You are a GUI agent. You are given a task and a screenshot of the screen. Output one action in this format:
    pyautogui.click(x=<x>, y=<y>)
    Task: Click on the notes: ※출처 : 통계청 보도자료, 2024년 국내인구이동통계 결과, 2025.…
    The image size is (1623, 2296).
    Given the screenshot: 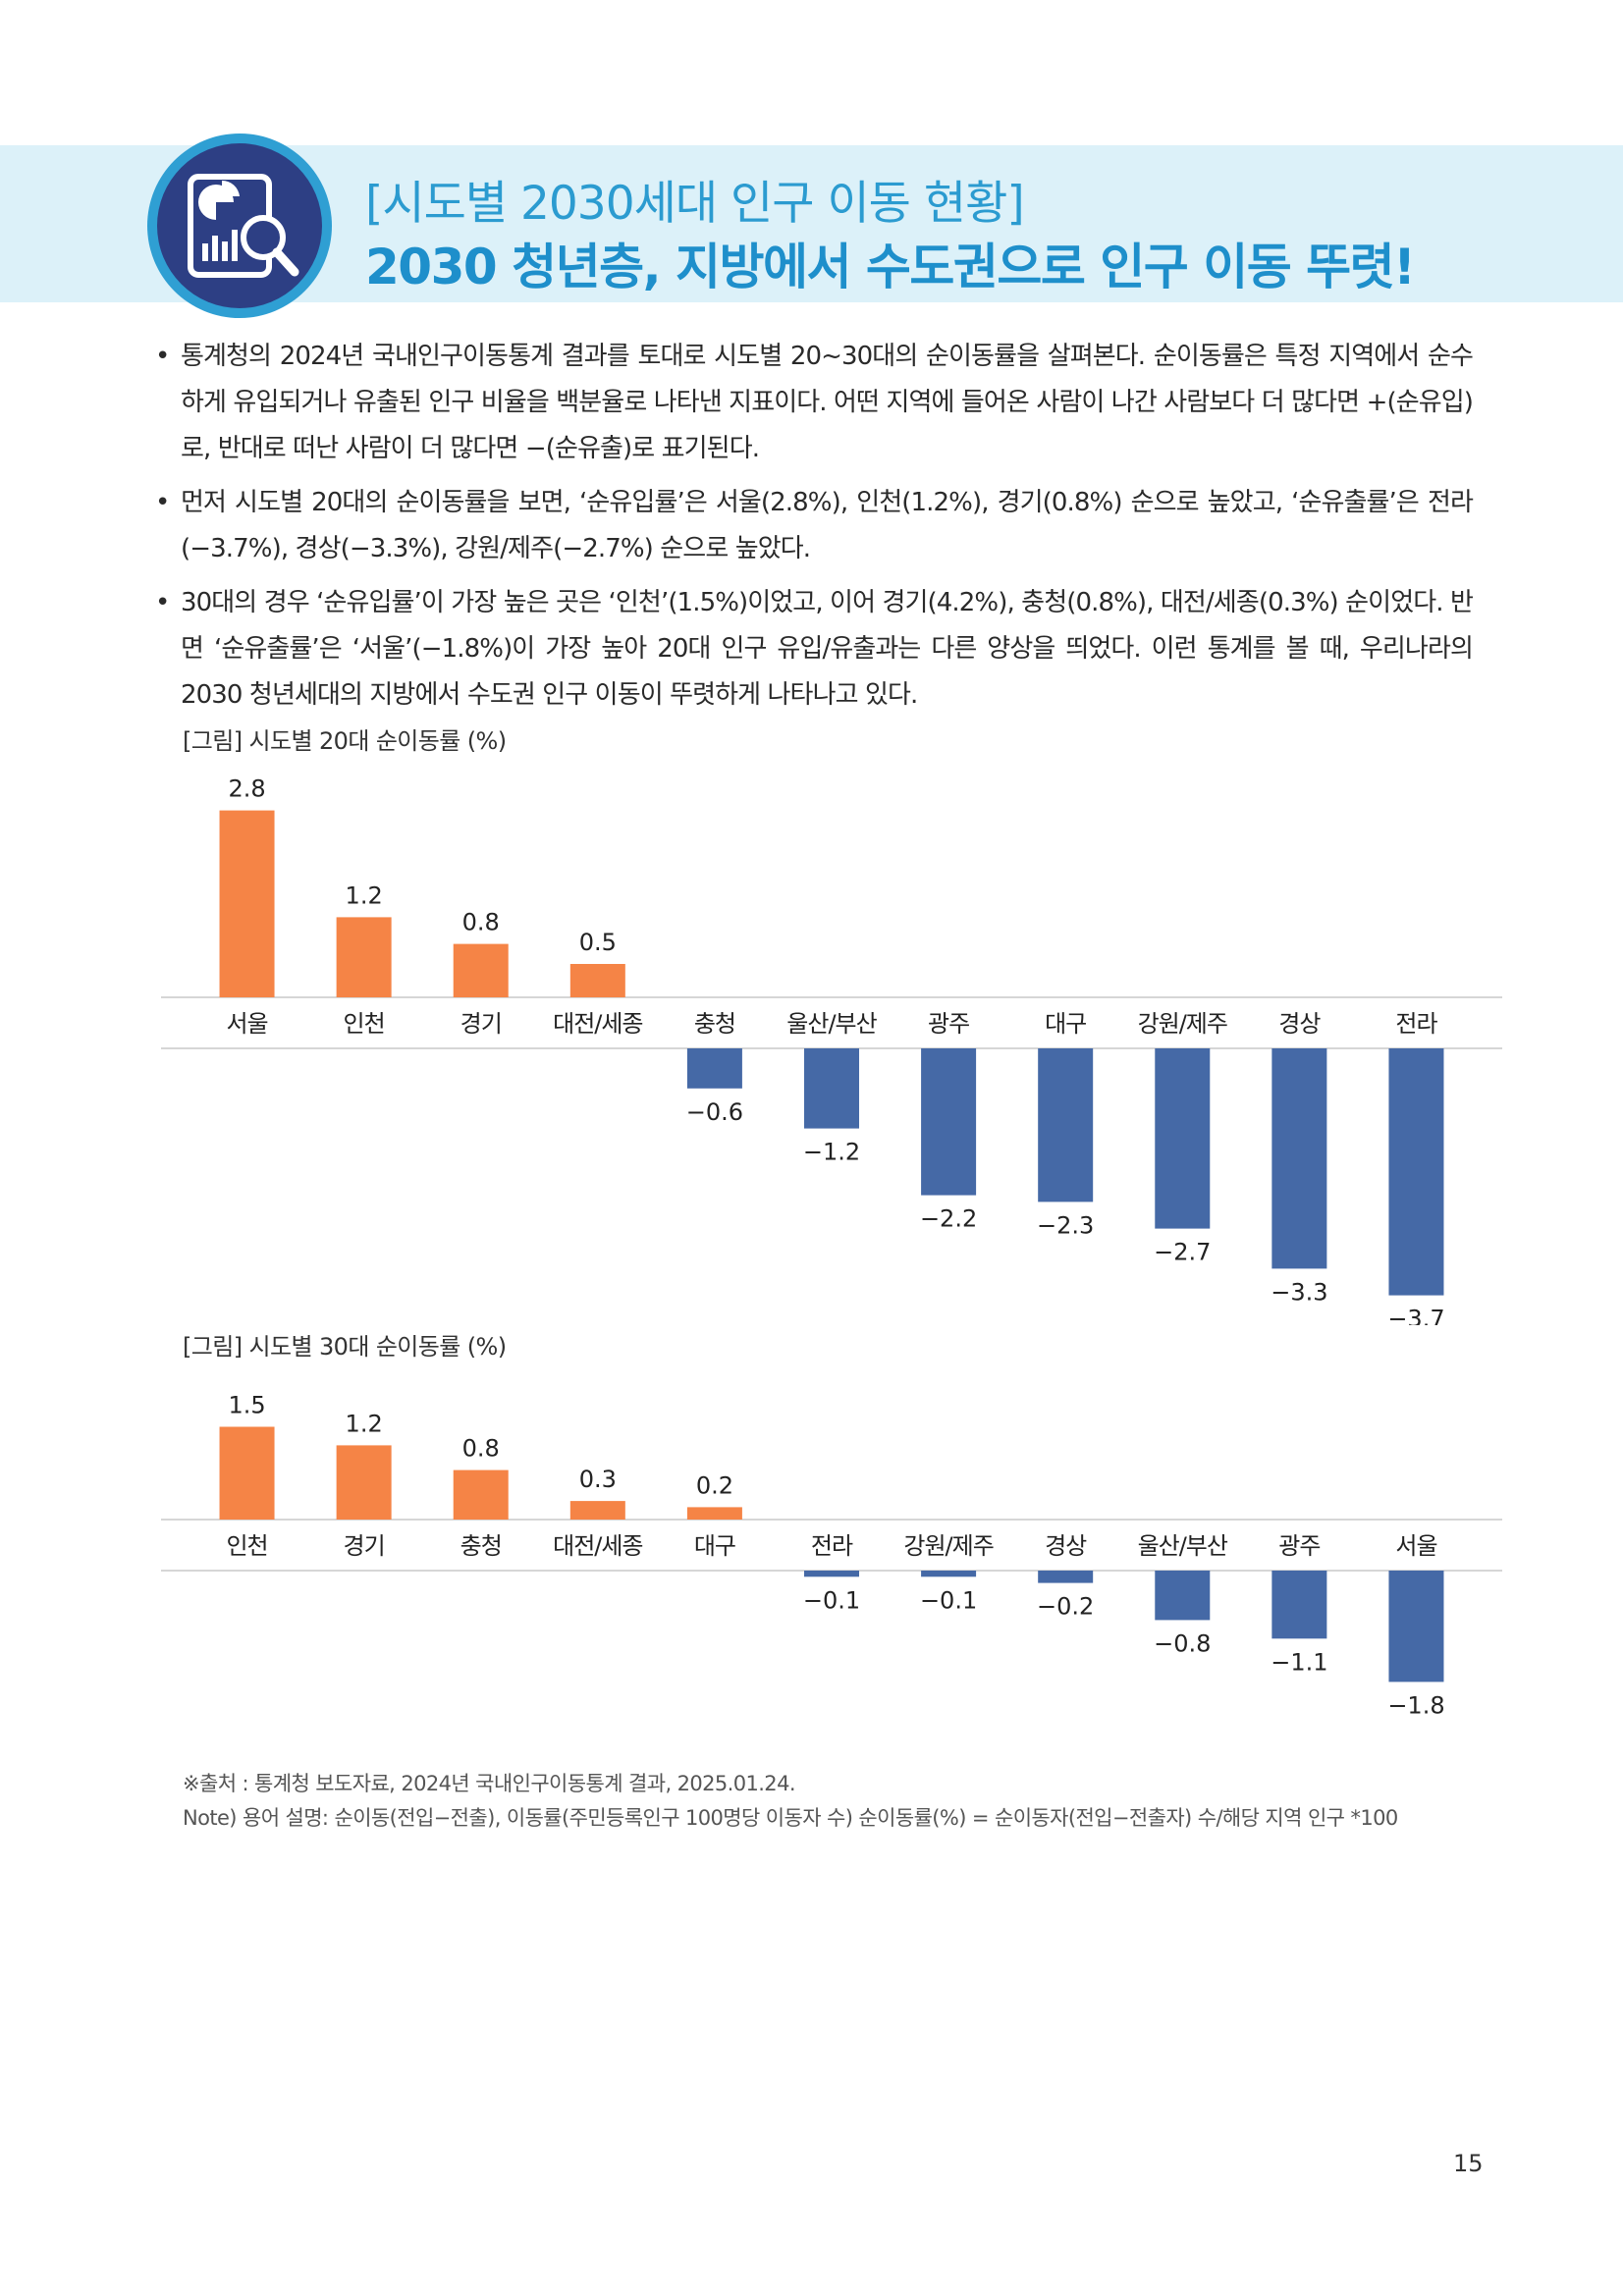 What is the action you would take?
    pyautogui.click(x=790, y=1802)
    